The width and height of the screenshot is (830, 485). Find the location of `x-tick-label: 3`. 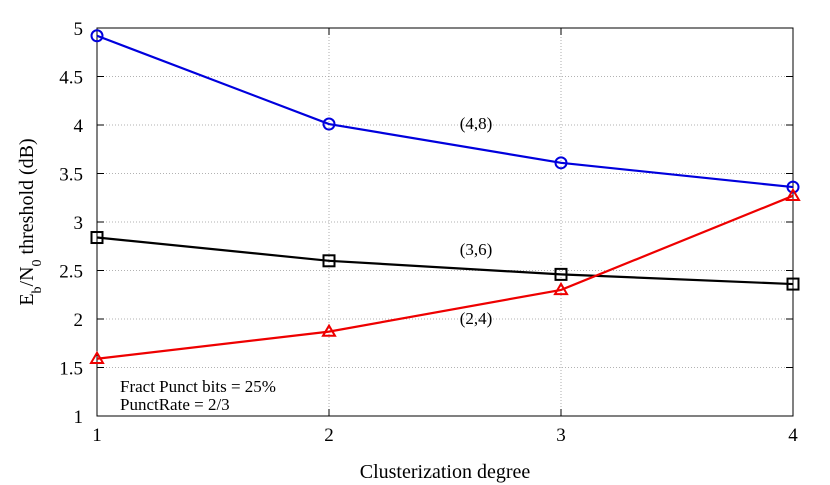

x-tick-label: 3 is located at coordinates (561, 435).